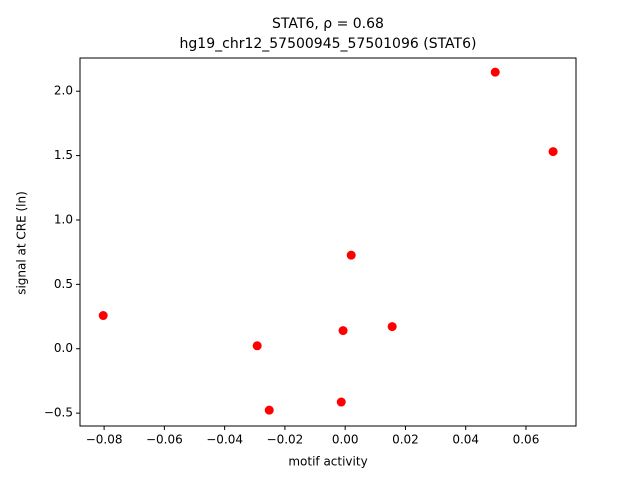 This screenshot has height=480, width=640. I want to click on x-tick-label: 0.06, so click(526, 440).